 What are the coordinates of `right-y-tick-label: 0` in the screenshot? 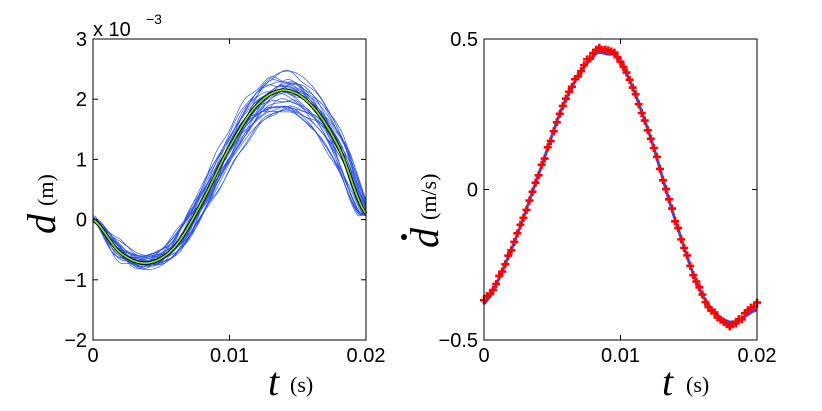 It's located at (472, 191).